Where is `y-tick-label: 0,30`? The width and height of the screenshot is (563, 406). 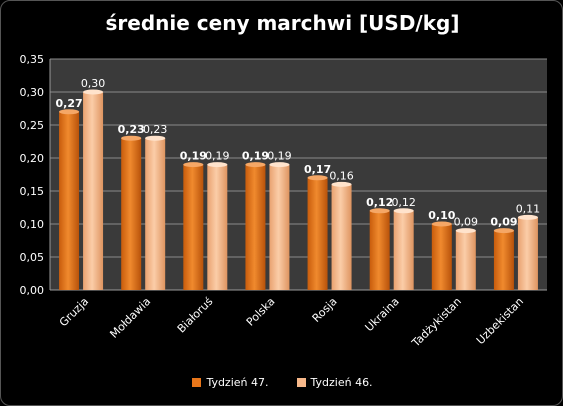
y-tick-label: 0,30 is located at coordinates (32, 92).